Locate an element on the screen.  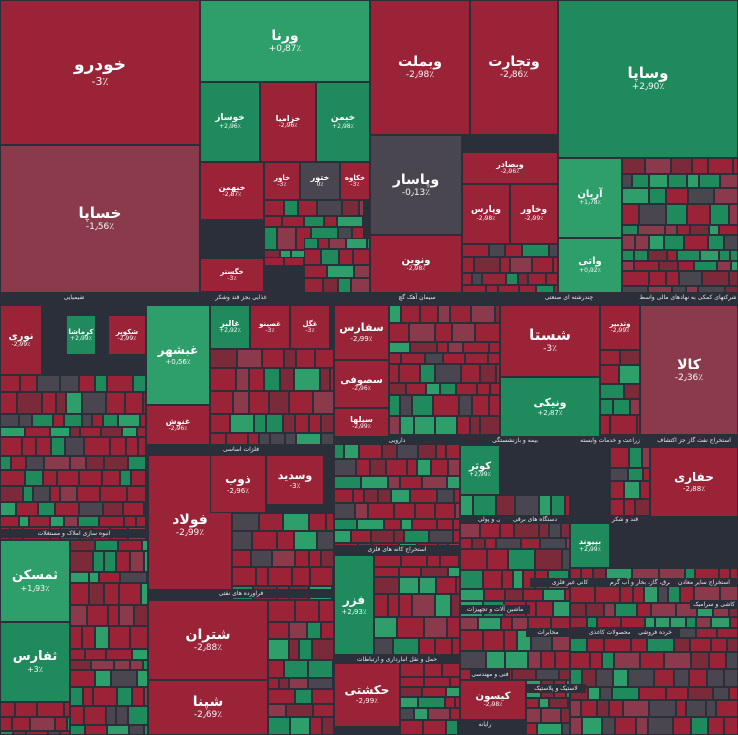
stock-tile: آریان +1٫78٪ is located at coordinates (590, 198).